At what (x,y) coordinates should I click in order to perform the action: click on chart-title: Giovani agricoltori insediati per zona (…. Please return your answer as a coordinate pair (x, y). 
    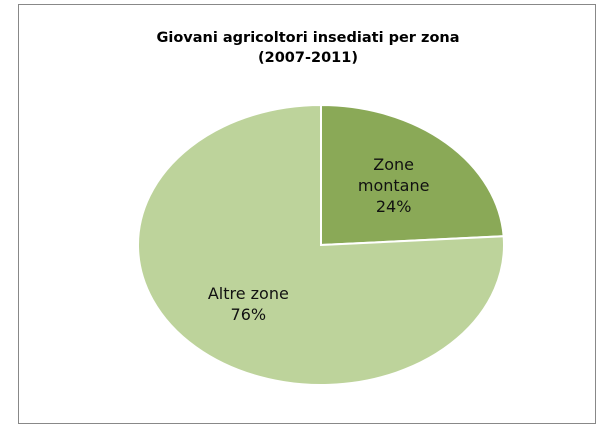
    Looking at the image, I should click on (308, 48).